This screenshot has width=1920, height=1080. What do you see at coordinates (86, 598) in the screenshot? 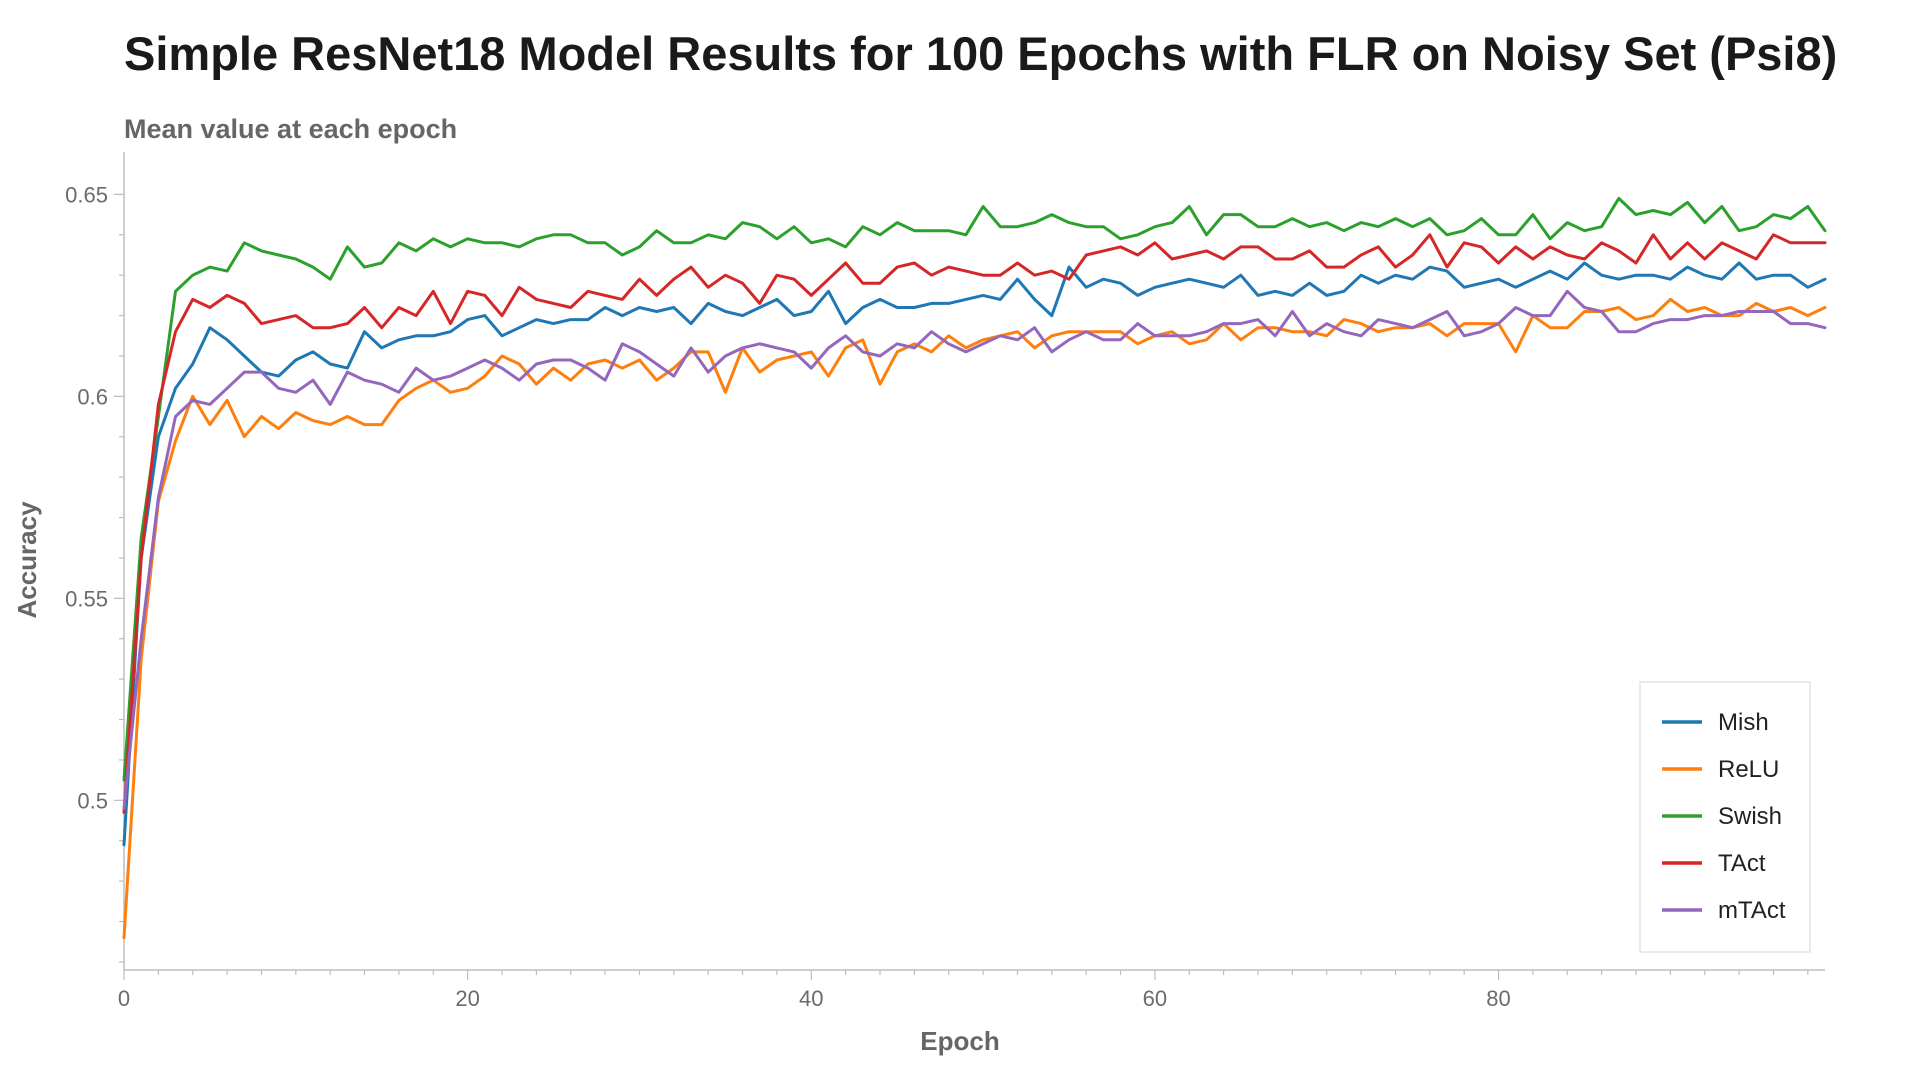
I see `y-tick-label: 0.55` at bounding box center [86, 598].